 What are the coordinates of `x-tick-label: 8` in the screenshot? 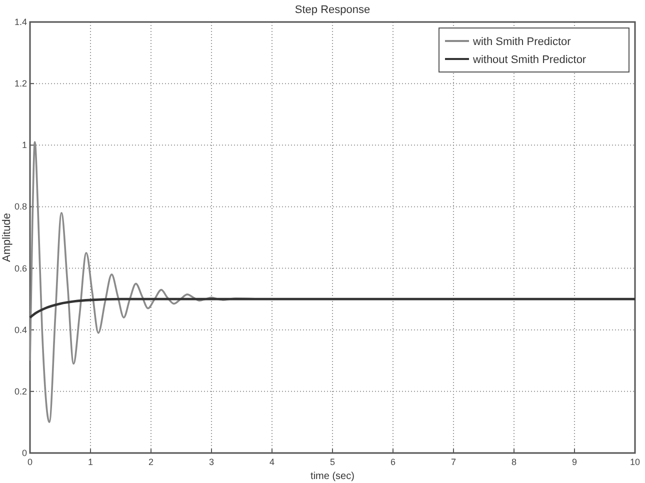 It's located at (514, 462).